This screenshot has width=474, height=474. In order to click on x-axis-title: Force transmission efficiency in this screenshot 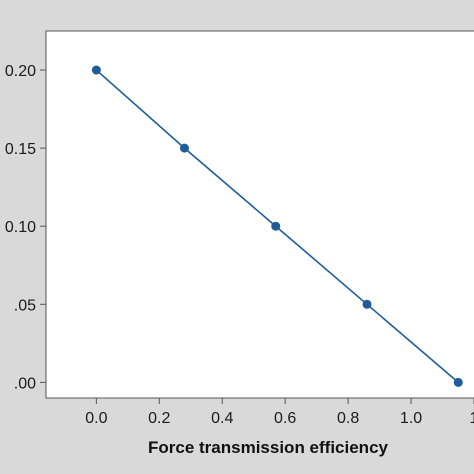, I will do `click(268, 447)`.